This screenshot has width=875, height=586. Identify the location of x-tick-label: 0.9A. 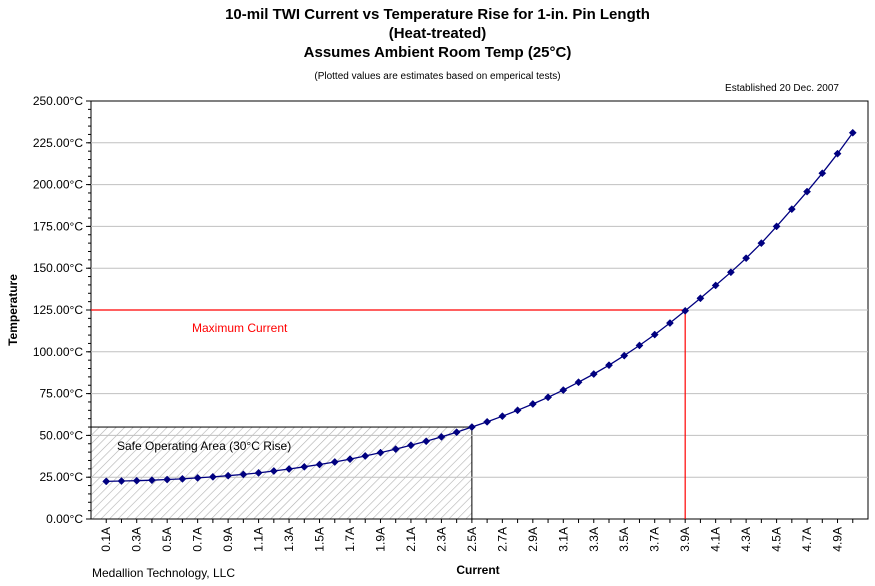
(228, 539).